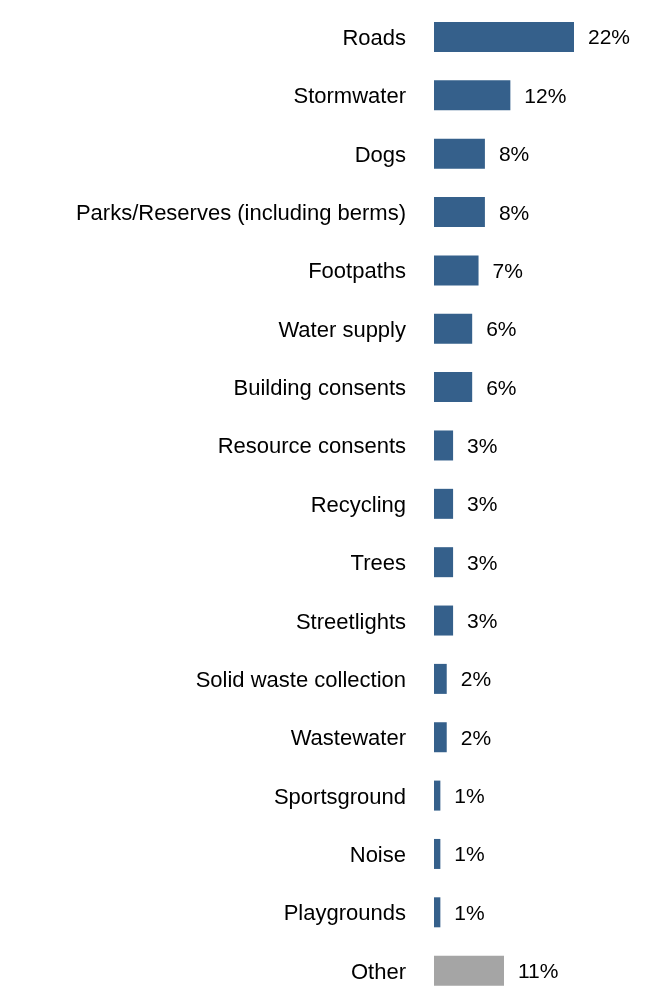 The image size is (650, 1007). Describe the element at coordinates (374, 37) in the screenshot. I see `y-tick-label: Roads` at that location.